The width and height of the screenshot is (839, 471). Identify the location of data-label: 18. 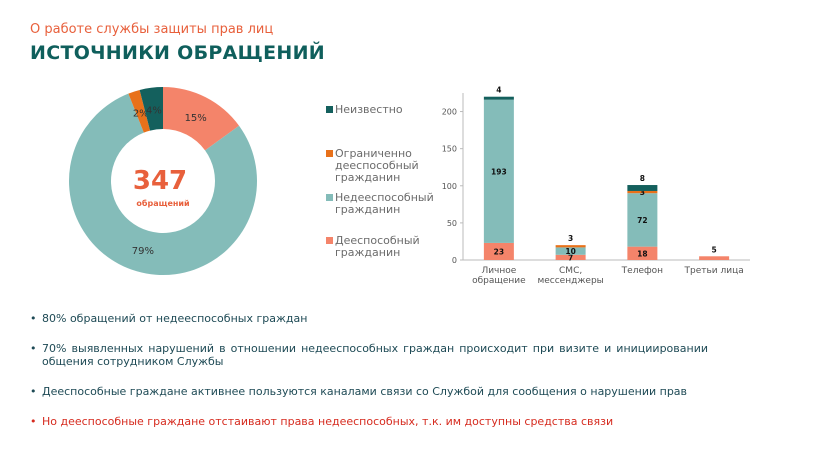
(642, 253).